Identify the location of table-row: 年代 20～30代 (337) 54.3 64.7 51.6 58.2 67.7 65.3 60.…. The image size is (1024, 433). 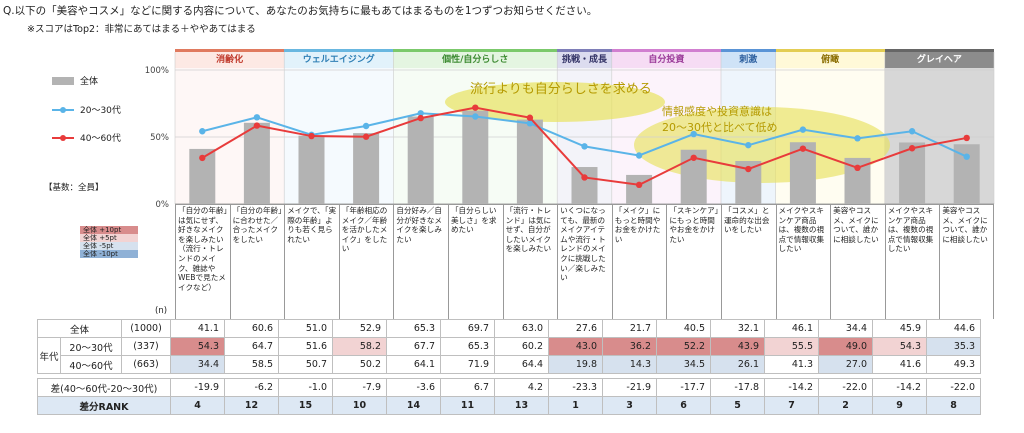
(509, 355).